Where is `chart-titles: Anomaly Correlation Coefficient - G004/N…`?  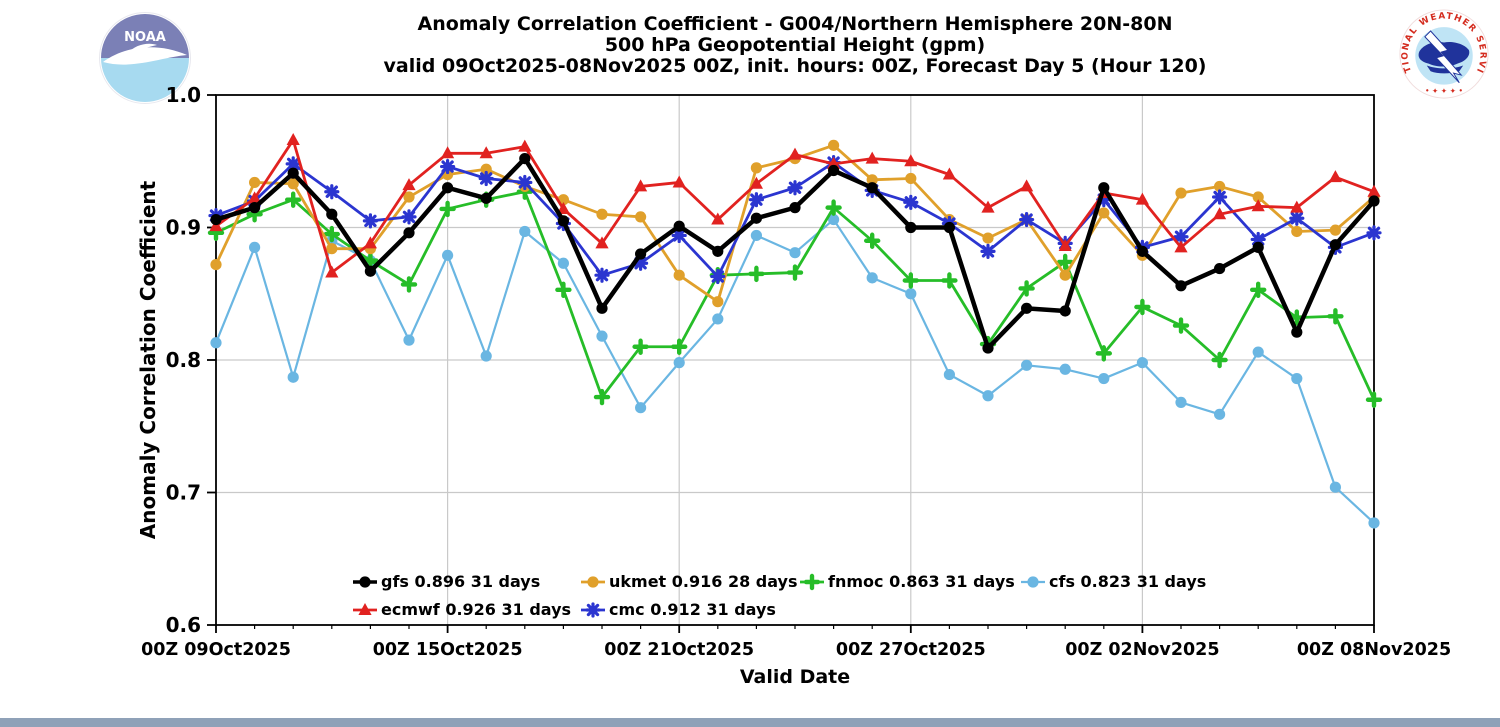 chart-titles: Anomaly Correlation Coefficient - G004/N… is located at coordinates (795, 45).